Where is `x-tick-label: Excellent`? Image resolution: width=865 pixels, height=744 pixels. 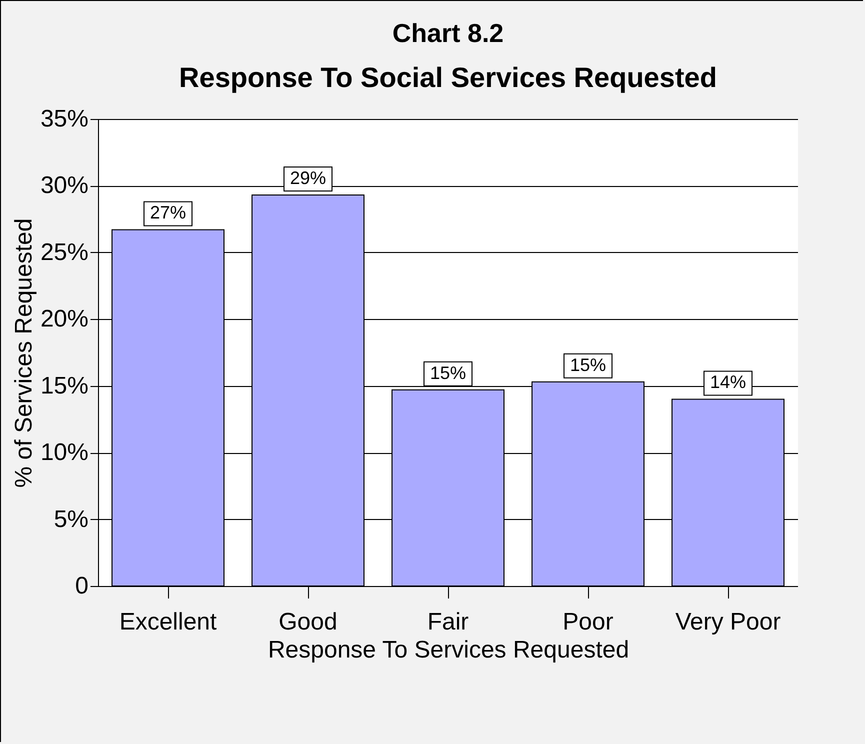
x-tick-label: Excellent is located at coordinates (168, 622).